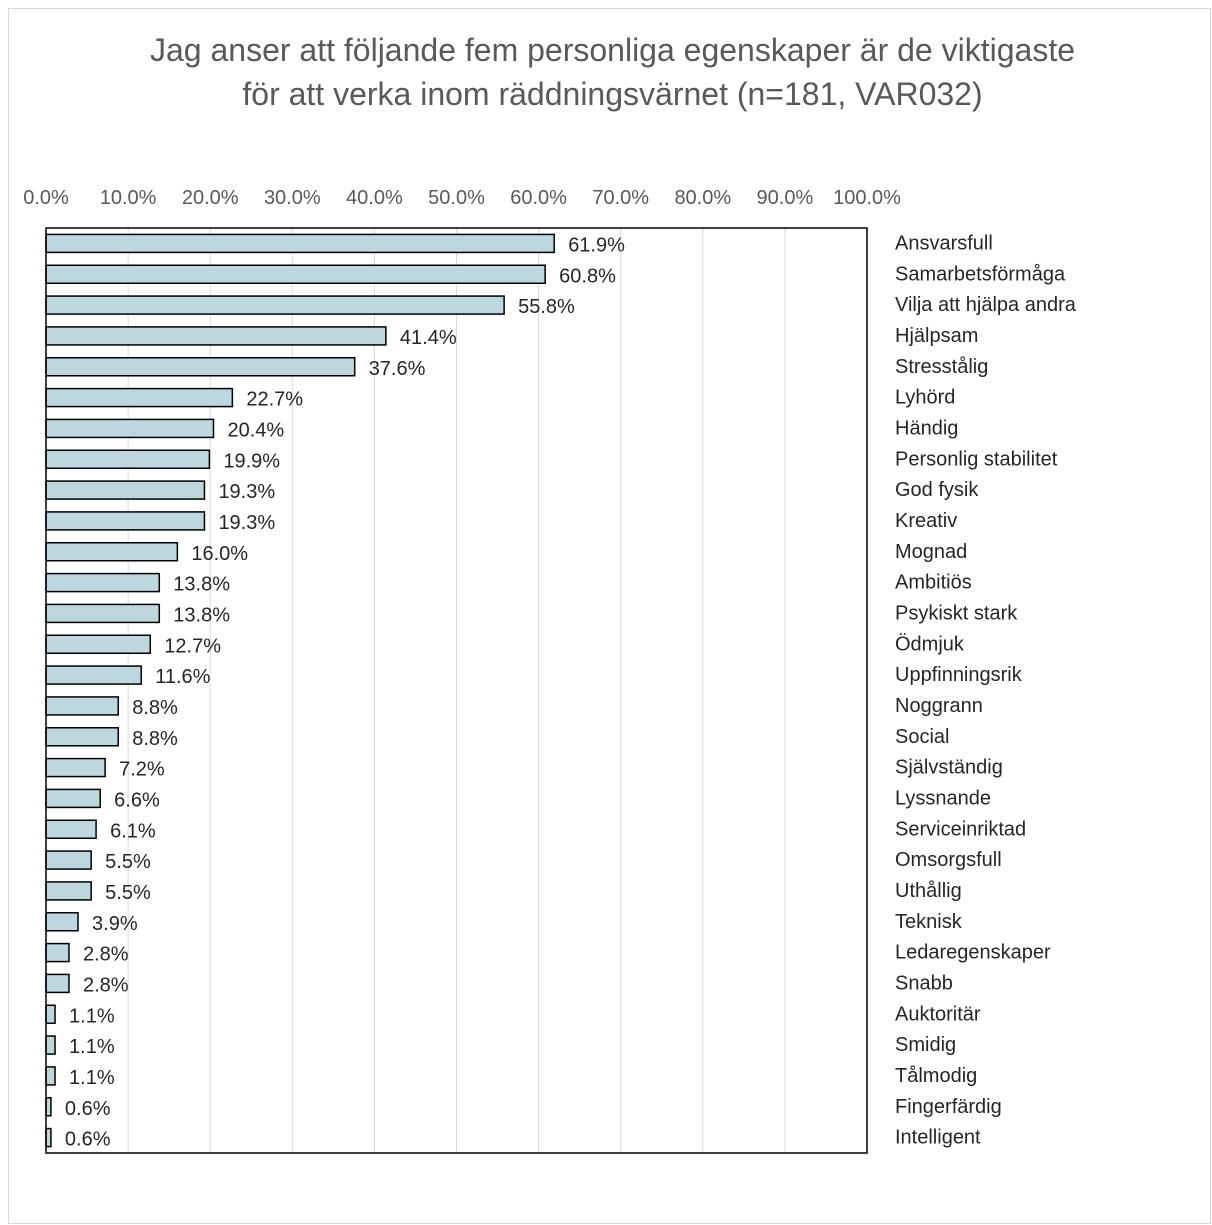 Image resolution: width=1212 pixels, height=1225 pixels. I want to click on x-tick-label: 10.0%, so click(128, 198).